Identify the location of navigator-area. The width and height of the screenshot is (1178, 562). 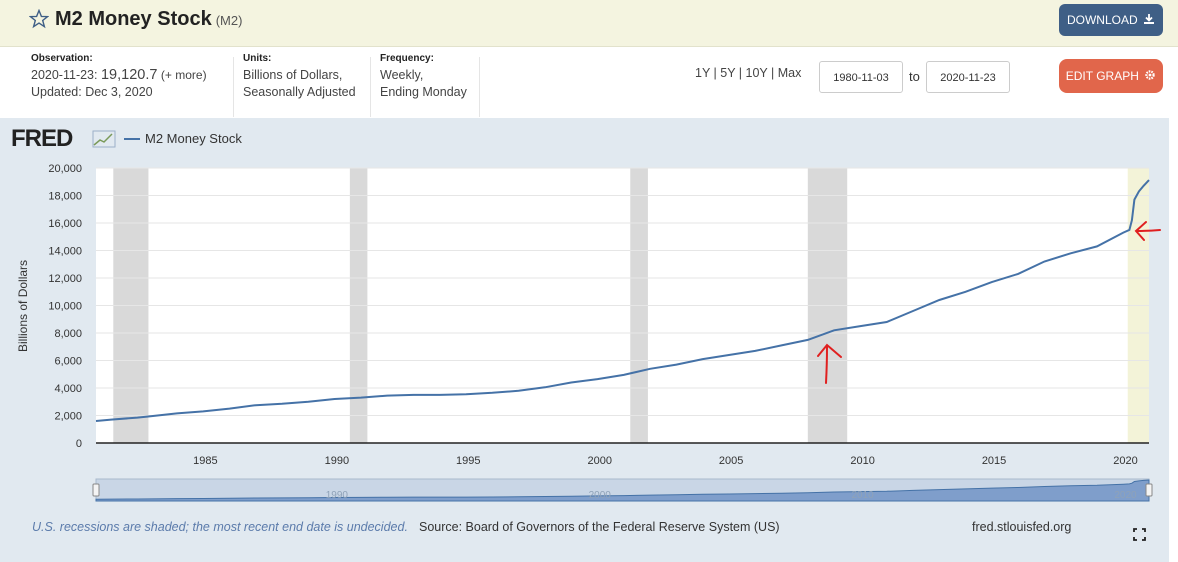
(622, 490).